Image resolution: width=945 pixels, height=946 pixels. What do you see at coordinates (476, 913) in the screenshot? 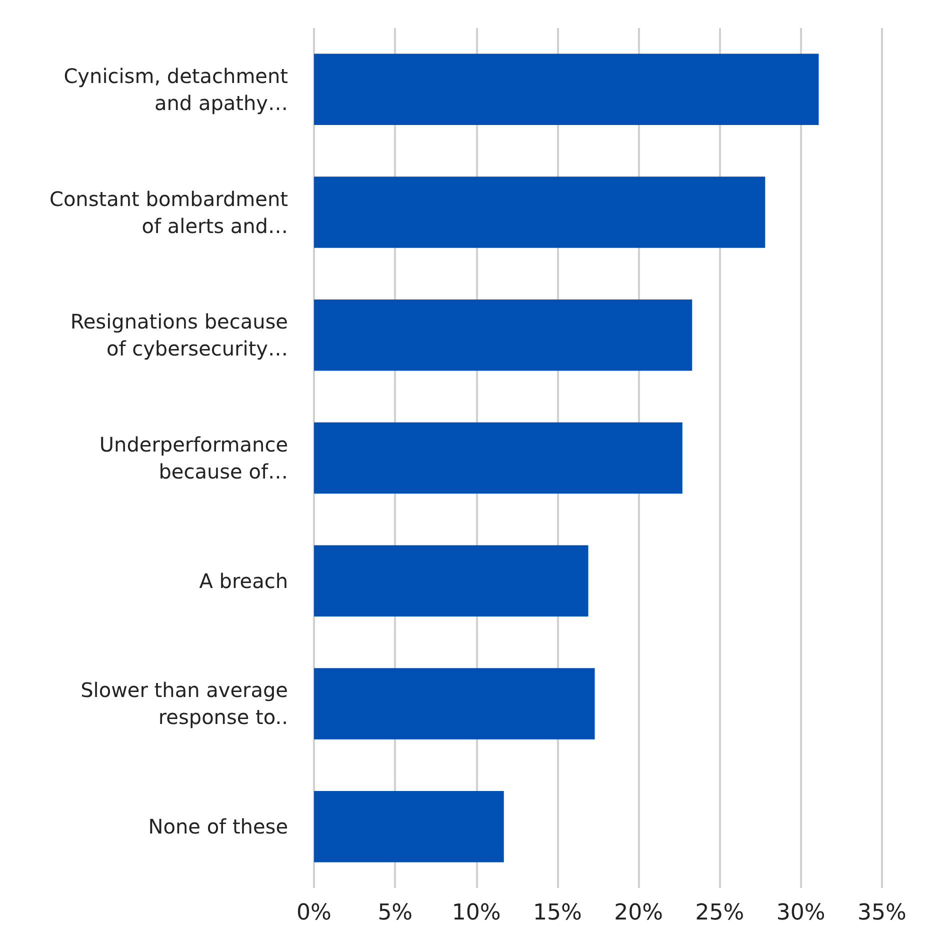
I see `x-tick-label: 10%` at bounding box center [476, 913].